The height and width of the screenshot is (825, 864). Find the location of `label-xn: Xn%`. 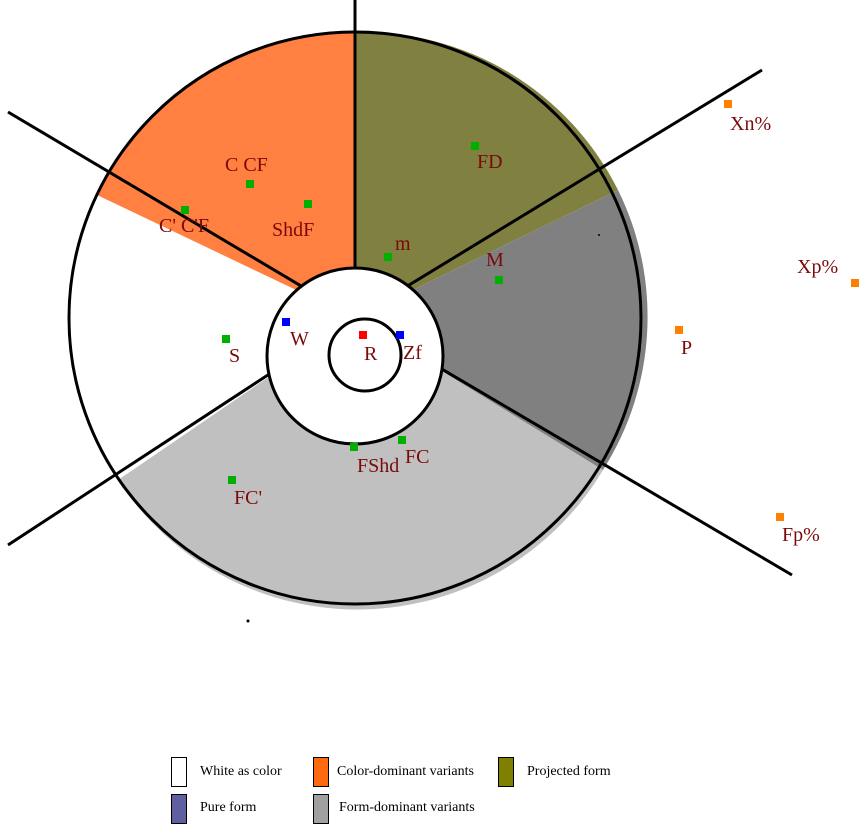

label-xn: Xn% is located at coordinates (750, 124).